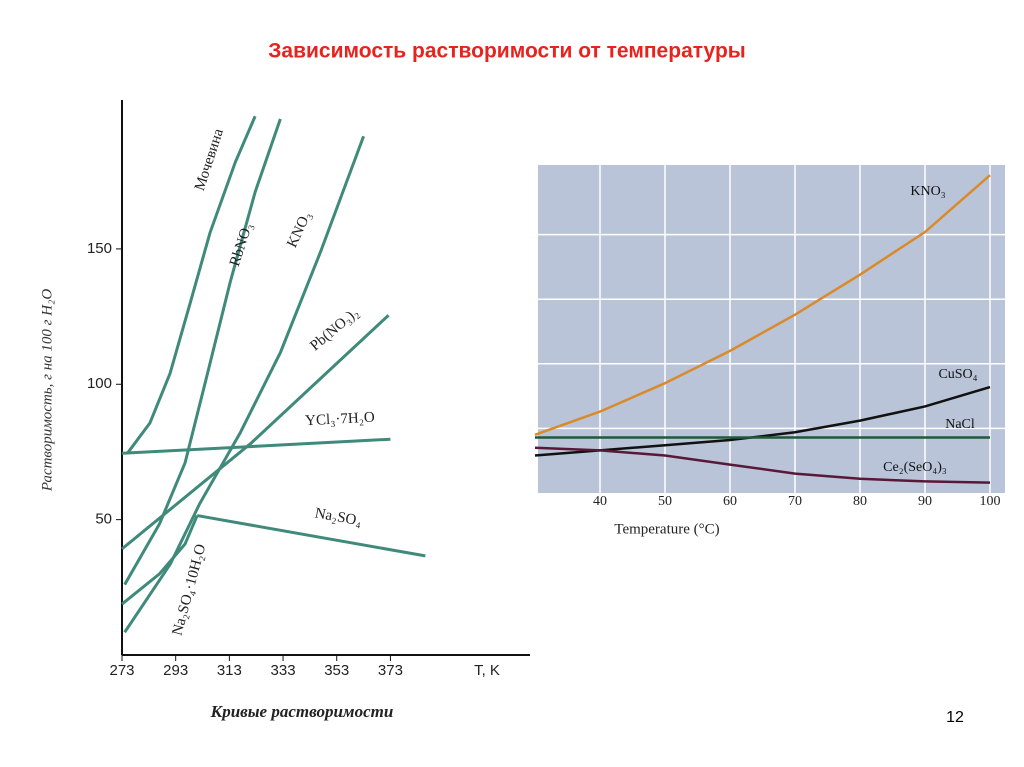 This screenshot has width=1024, height=767. What do you see at coordinates (955, 717) in the screenshot?
I see `page-number: 12` at bounding box center [955, 717].